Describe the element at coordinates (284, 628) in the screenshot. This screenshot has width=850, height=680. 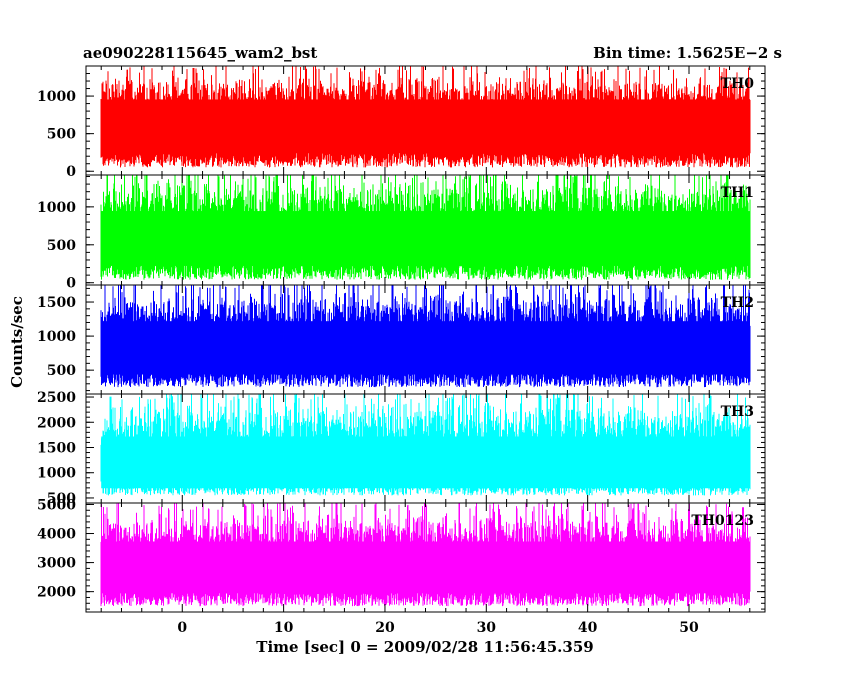
I see `x-tick-label: 10` at that location.